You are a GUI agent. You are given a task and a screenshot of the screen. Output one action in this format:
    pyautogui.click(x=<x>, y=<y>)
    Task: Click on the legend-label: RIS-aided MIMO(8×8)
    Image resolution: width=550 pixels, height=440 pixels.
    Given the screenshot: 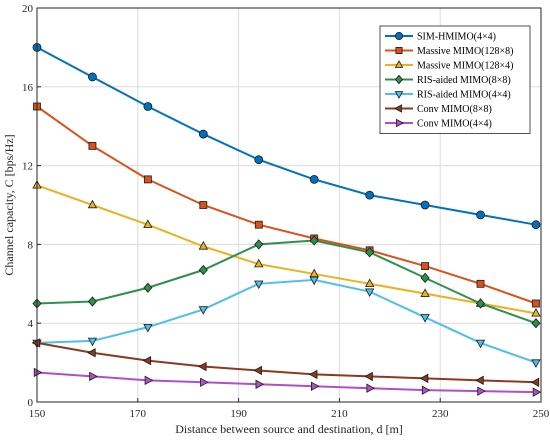 What is the action you would take?
    pyautogui.click(x=464, y=80)
    